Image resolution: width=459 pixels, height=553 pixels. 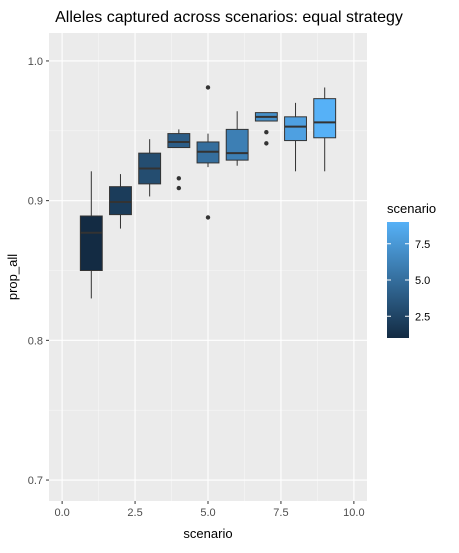 What do you see at coordinates (134, 513) in the screenshot?
I see `x-tick-label: 2.5` at bounding box center [134, 513].